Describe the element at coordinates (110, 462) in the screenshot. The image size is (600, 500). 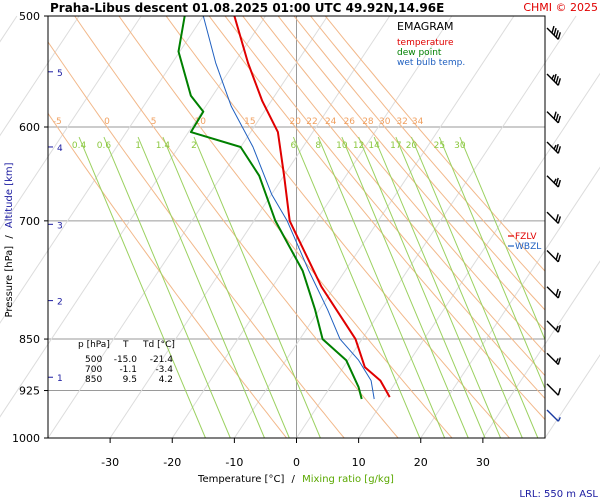
I see `temperature-tick-label: -30` at that location.